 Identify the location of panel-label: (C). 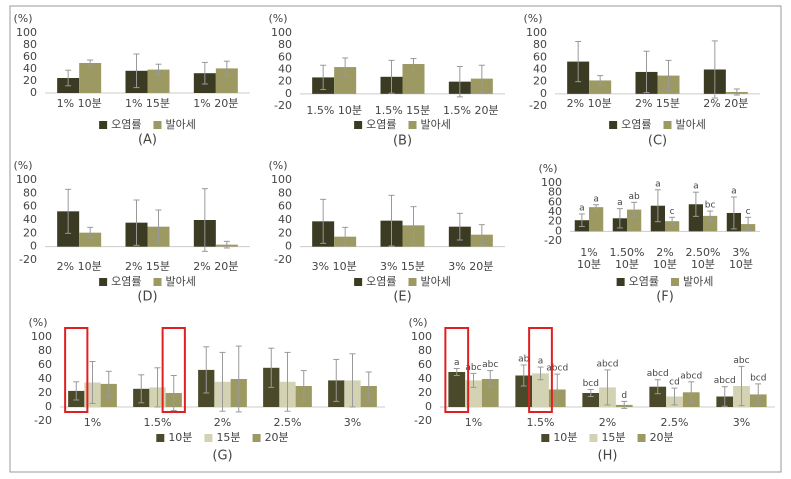
(657, 141).